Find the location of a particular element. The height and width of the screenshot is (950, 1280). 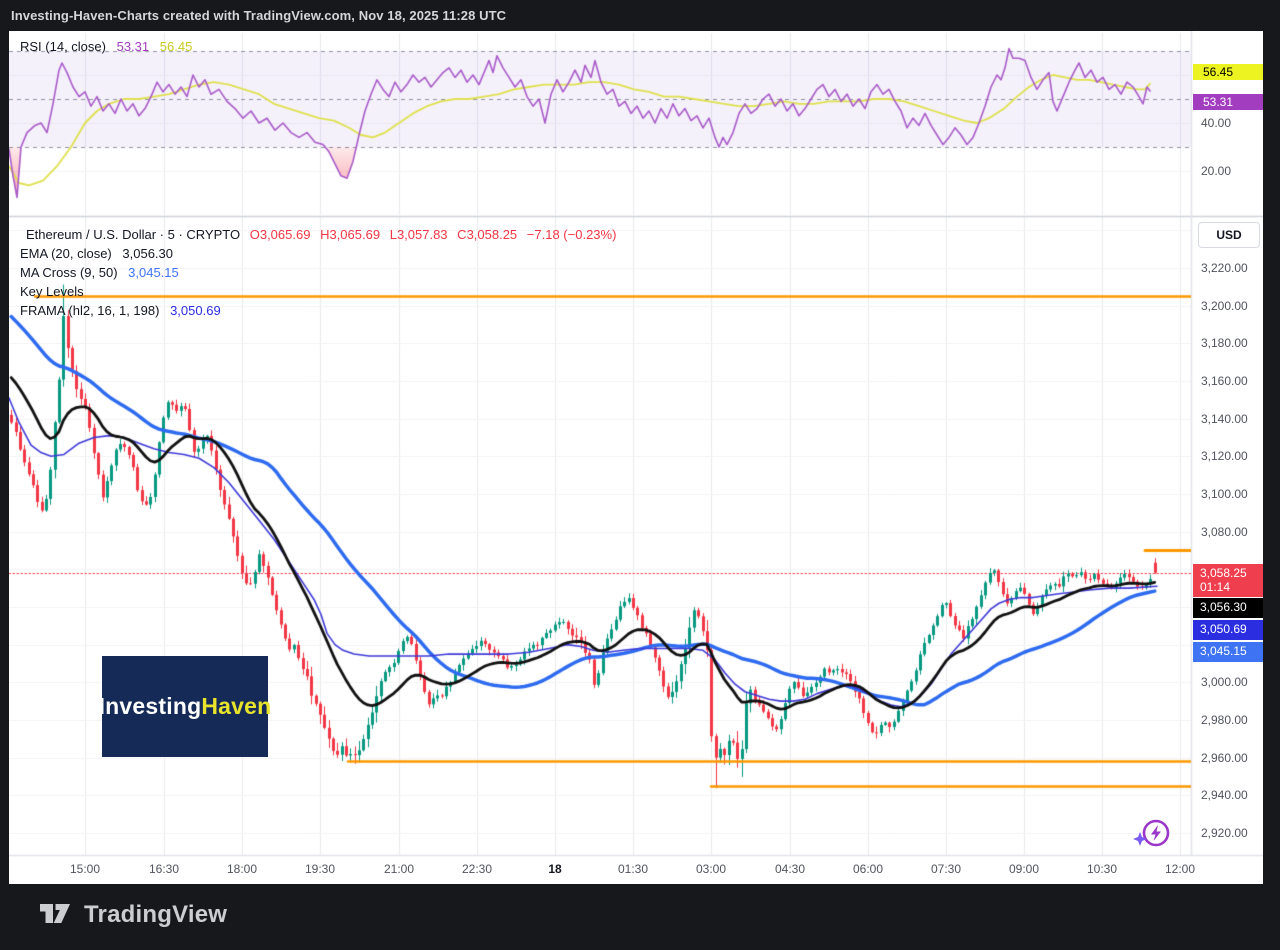

price-badge: 3,056.30 is located at coordinates (1228, 608).